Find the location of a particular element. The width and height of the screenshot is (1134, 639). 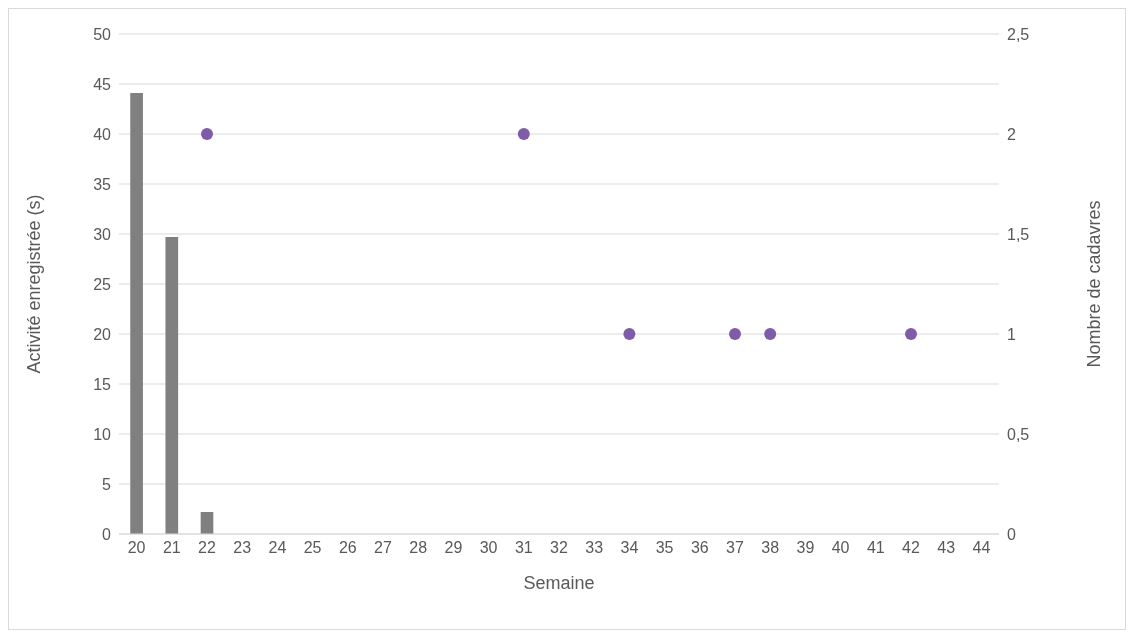

y-tick-label: 15 is located at coordinates (102, 384).